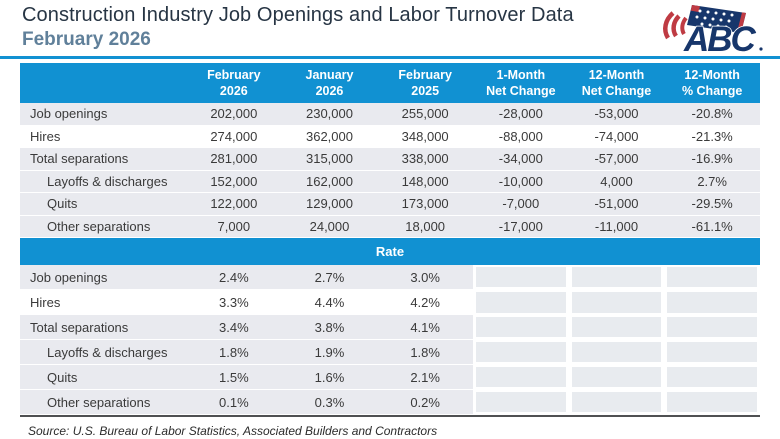 The height and width of the screenshot is (439, 780). I want to click on cell-1mo-net-change: -28,000, so click(520, 114).